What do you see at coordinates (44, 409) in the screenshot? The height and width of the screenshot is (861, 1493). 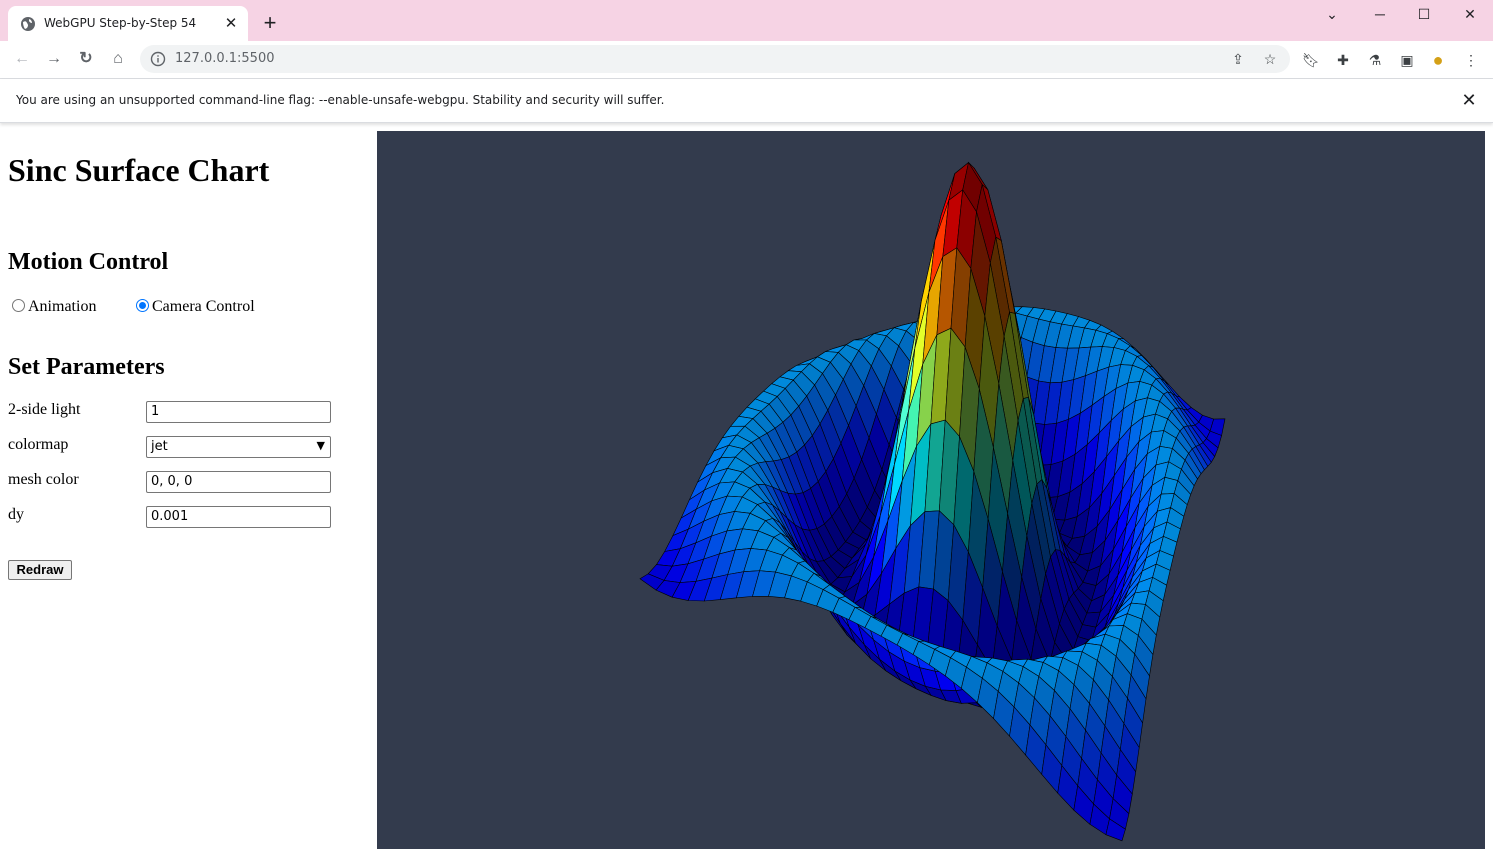 I see `two-side-light-label: 2-side light` at bounding box center [44, 409].